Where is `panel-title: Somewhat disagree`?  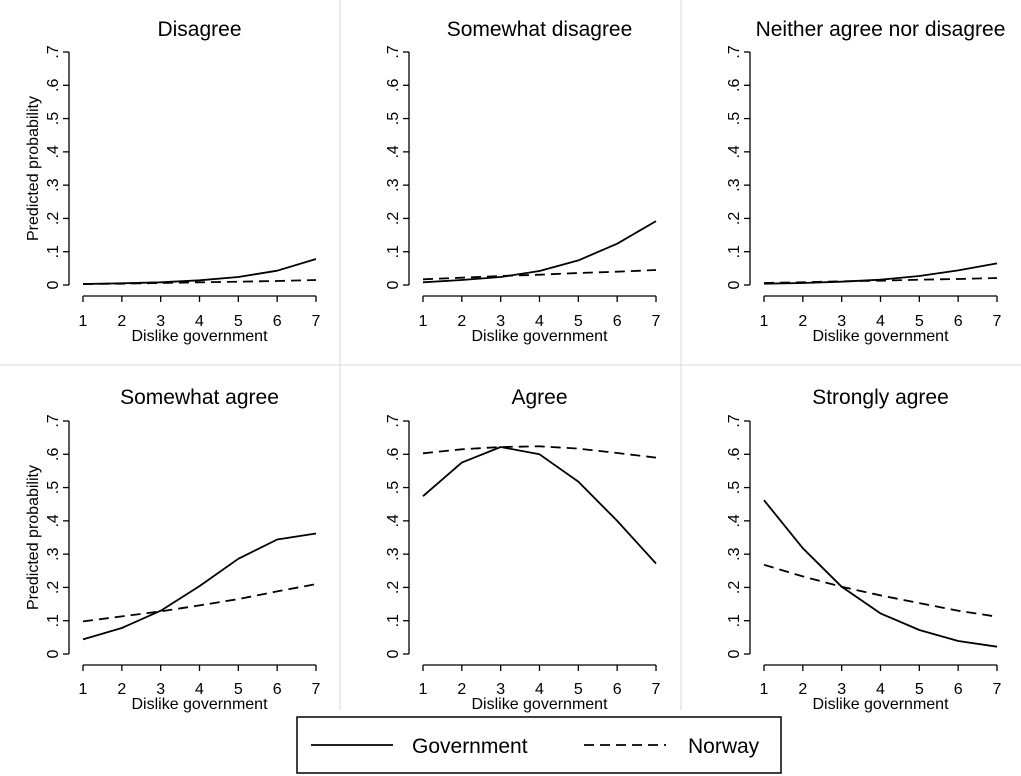 panel-title: Somewhat disagree is located at coordinates (540, 29).